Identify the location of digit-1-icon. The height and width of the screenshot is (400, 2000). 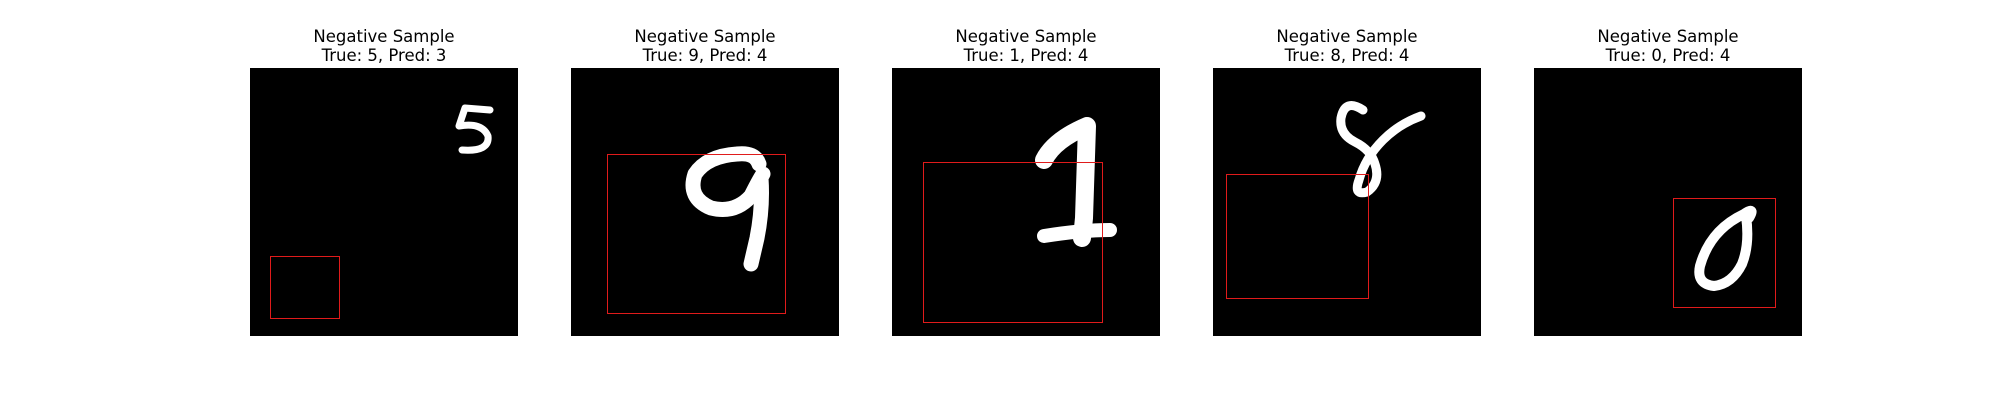
(1076, 182).